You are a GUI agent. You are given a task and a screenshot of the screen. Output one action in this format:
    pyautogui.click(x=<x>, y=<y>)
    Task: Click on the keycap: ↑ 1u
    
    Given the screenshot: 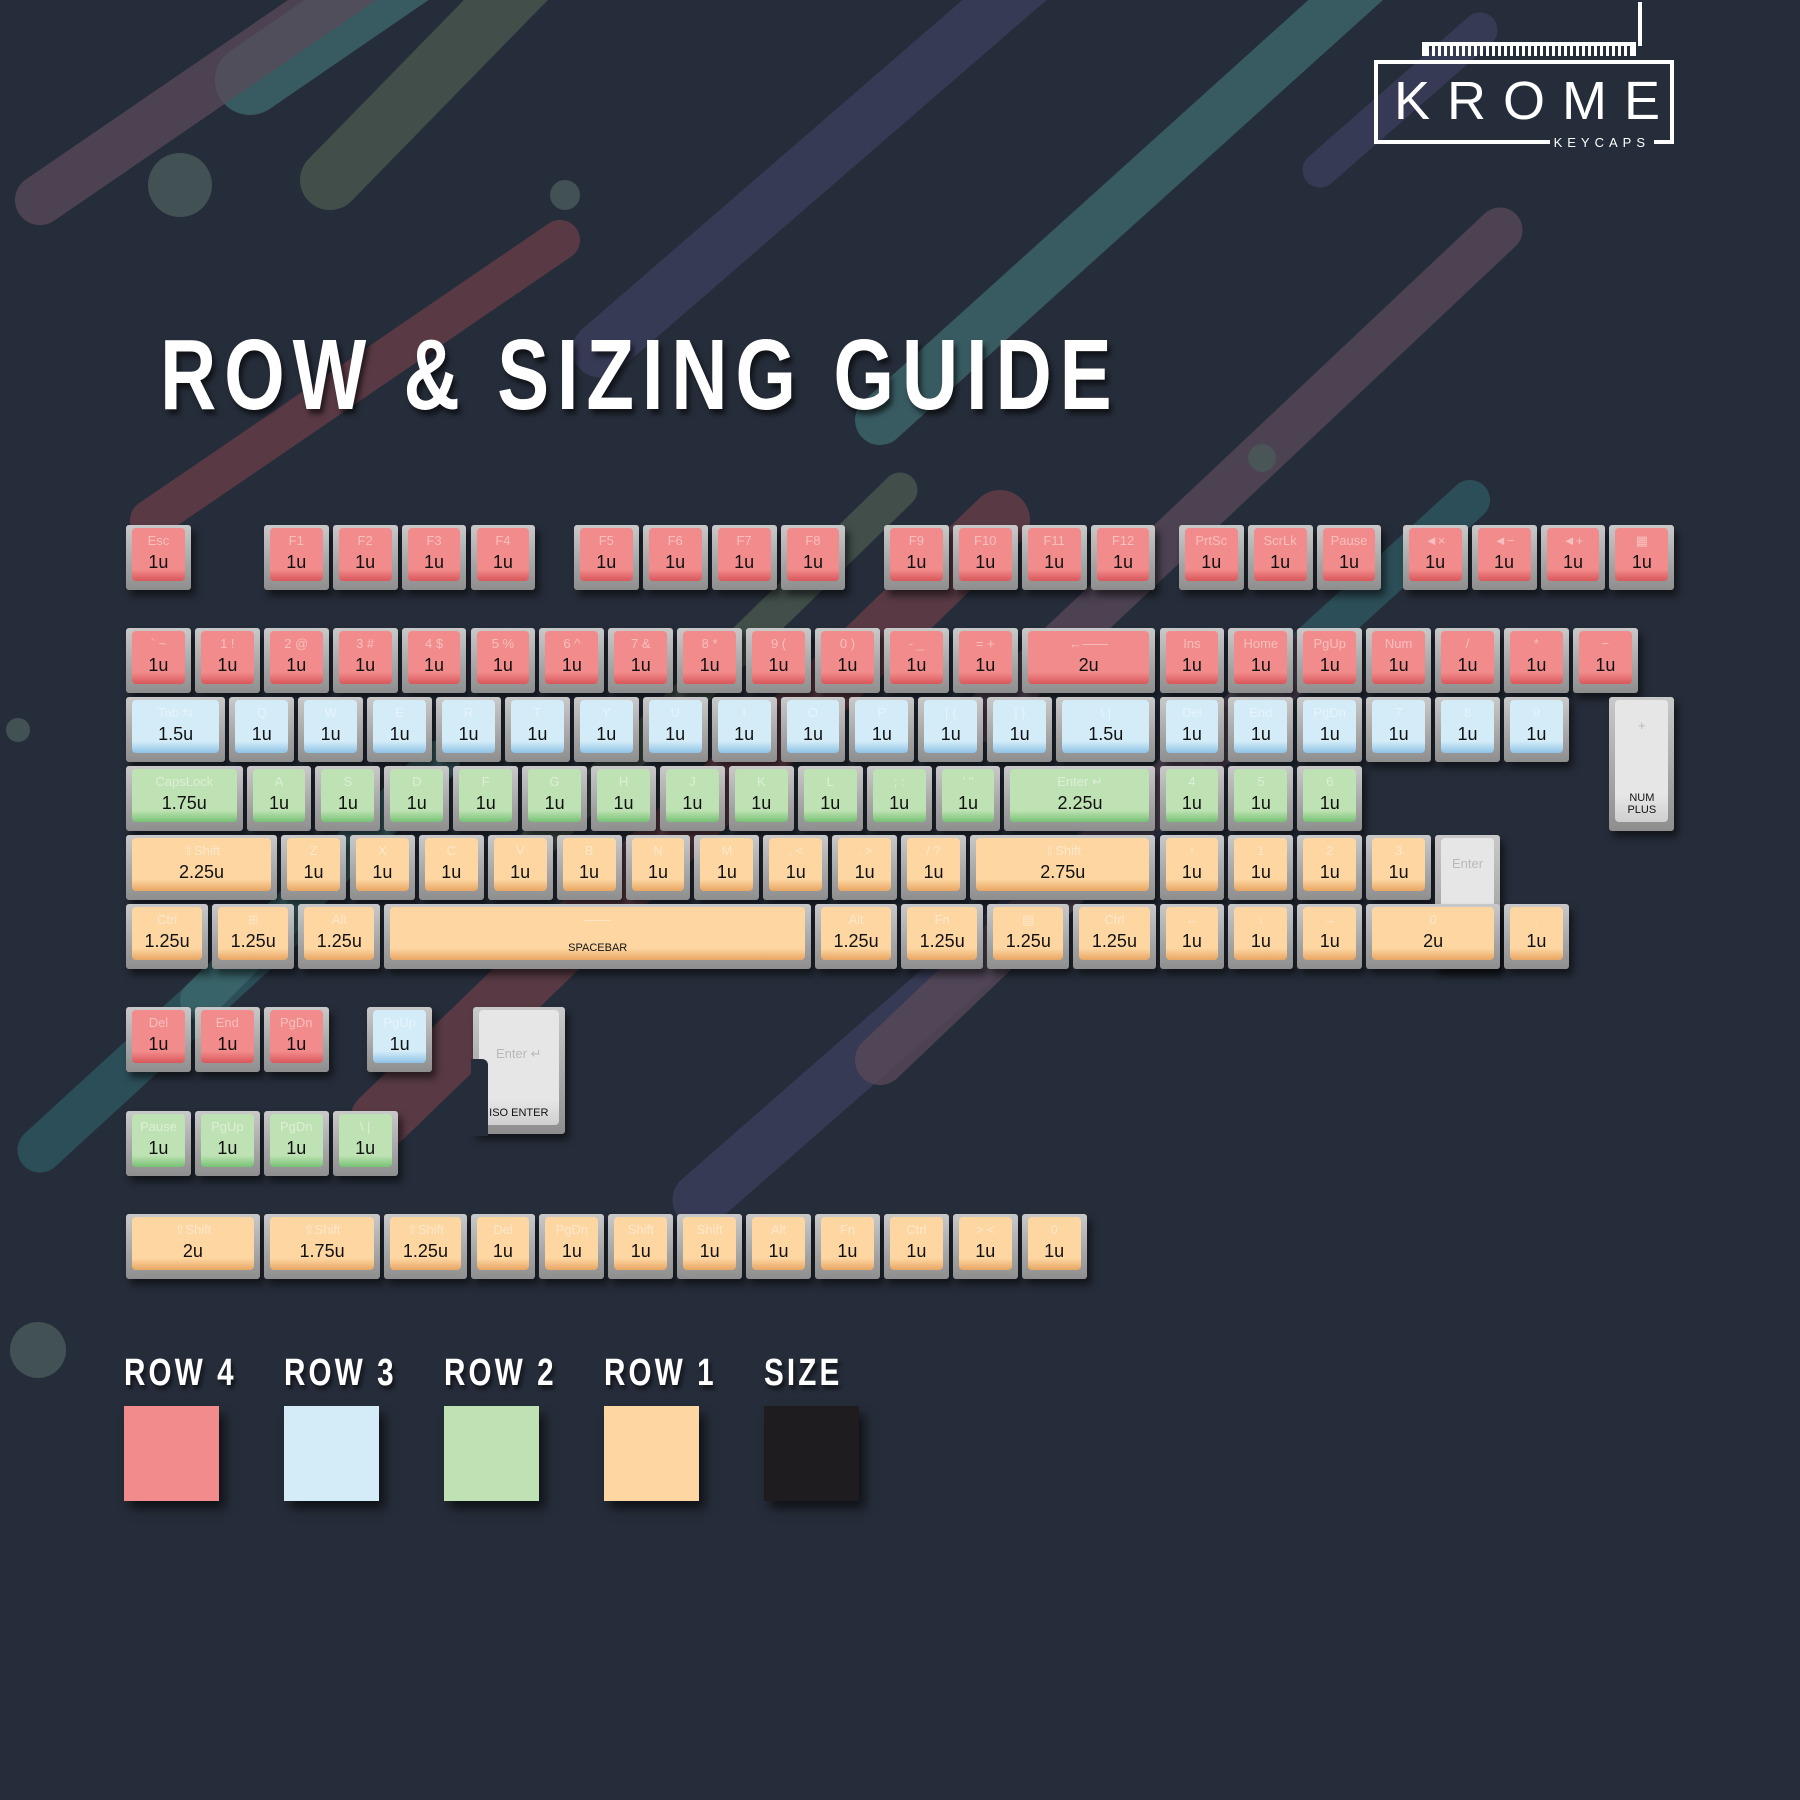 What is the action you would take?
    pyautogui.click(x=1192, y=867)
    